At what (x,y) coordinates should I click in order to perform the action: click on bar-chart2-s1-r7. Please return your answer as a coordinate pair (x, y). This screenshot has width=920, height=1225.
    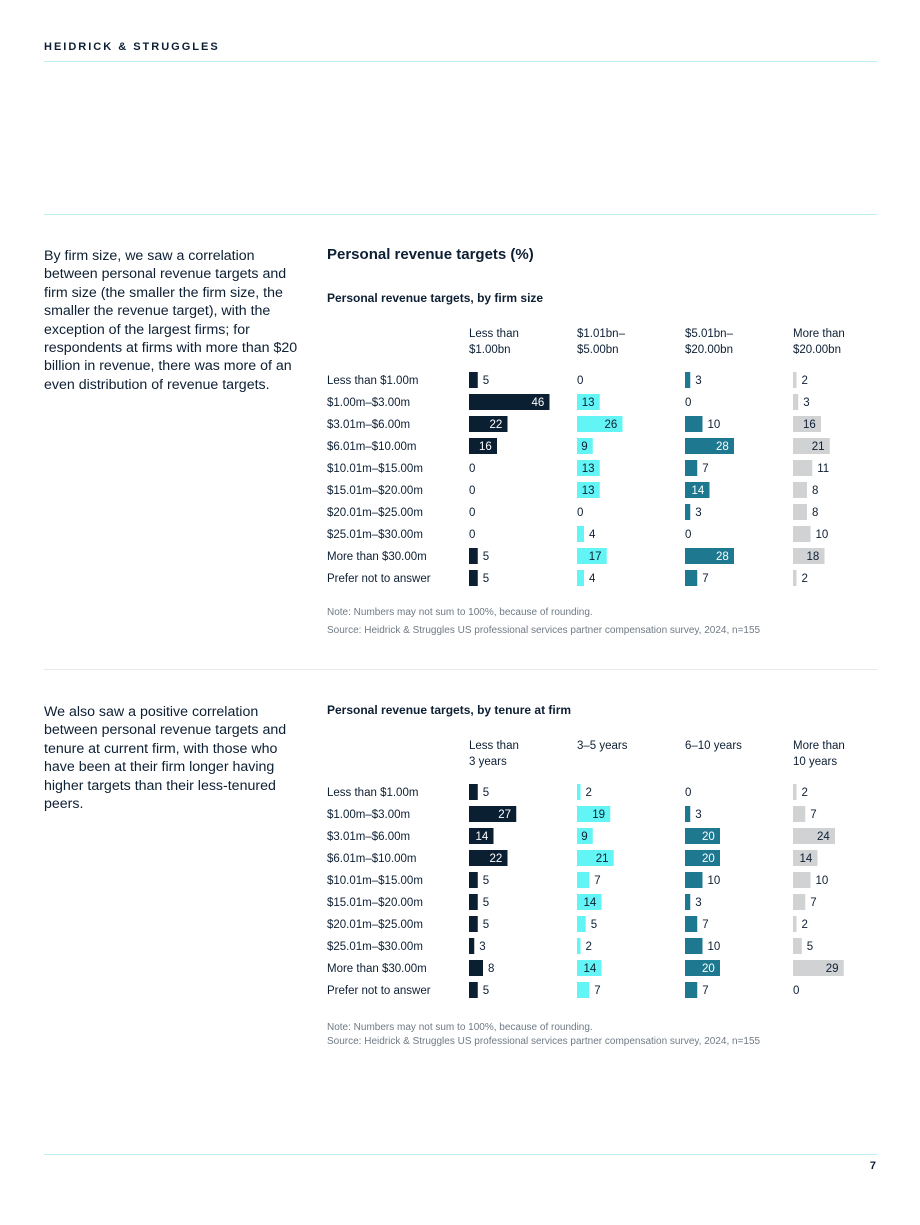
    Looking at the image, I should click on (473, 924).